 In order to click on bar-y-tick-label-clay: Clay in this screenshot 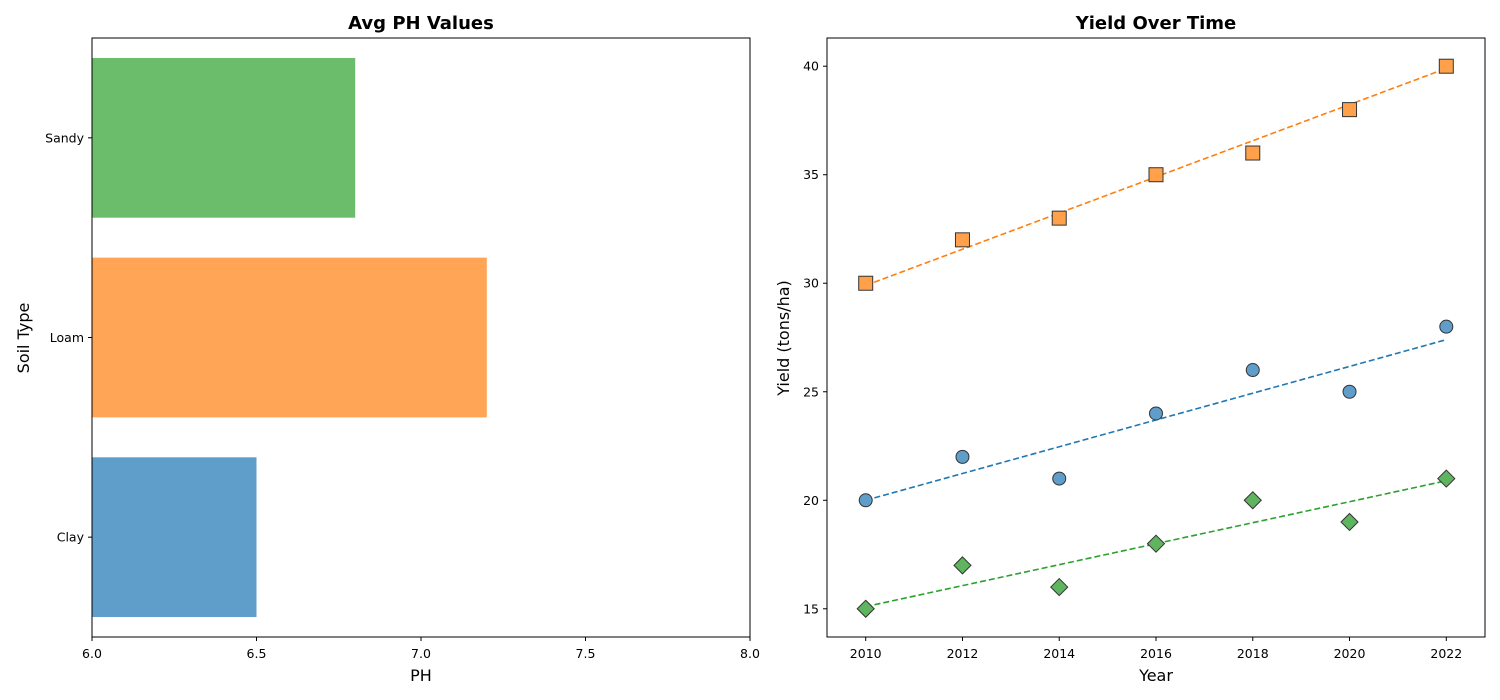, I will do `click(71, 537)`.